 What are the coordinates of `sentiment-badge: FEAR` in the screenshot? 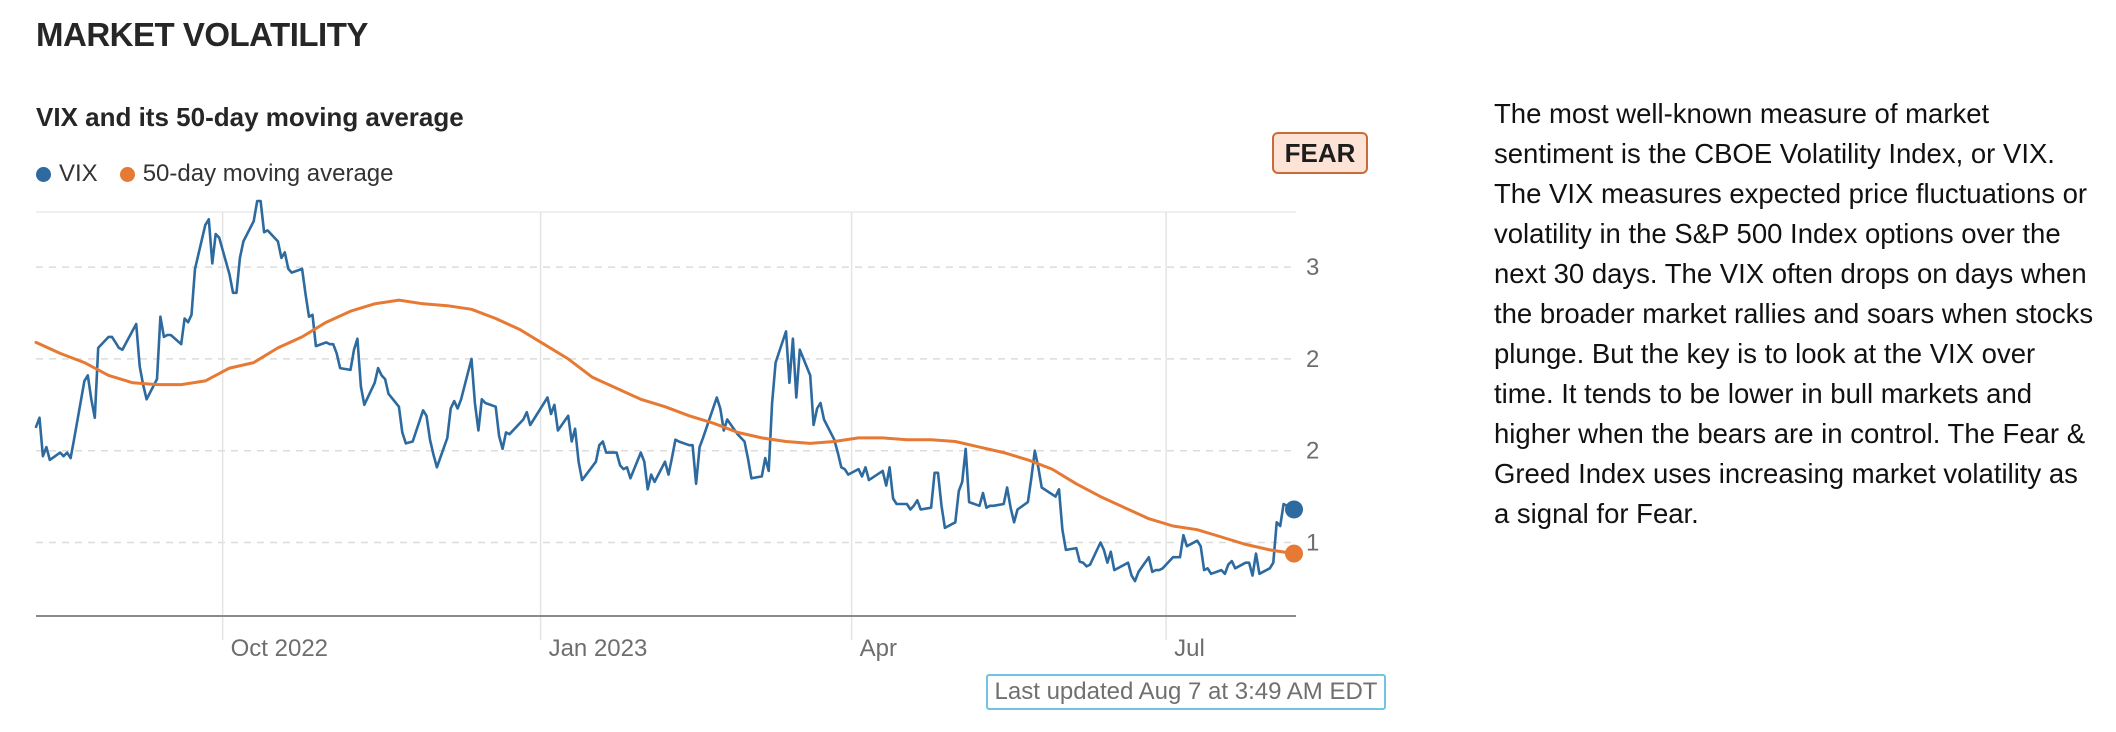 It's located at (1320, 153).